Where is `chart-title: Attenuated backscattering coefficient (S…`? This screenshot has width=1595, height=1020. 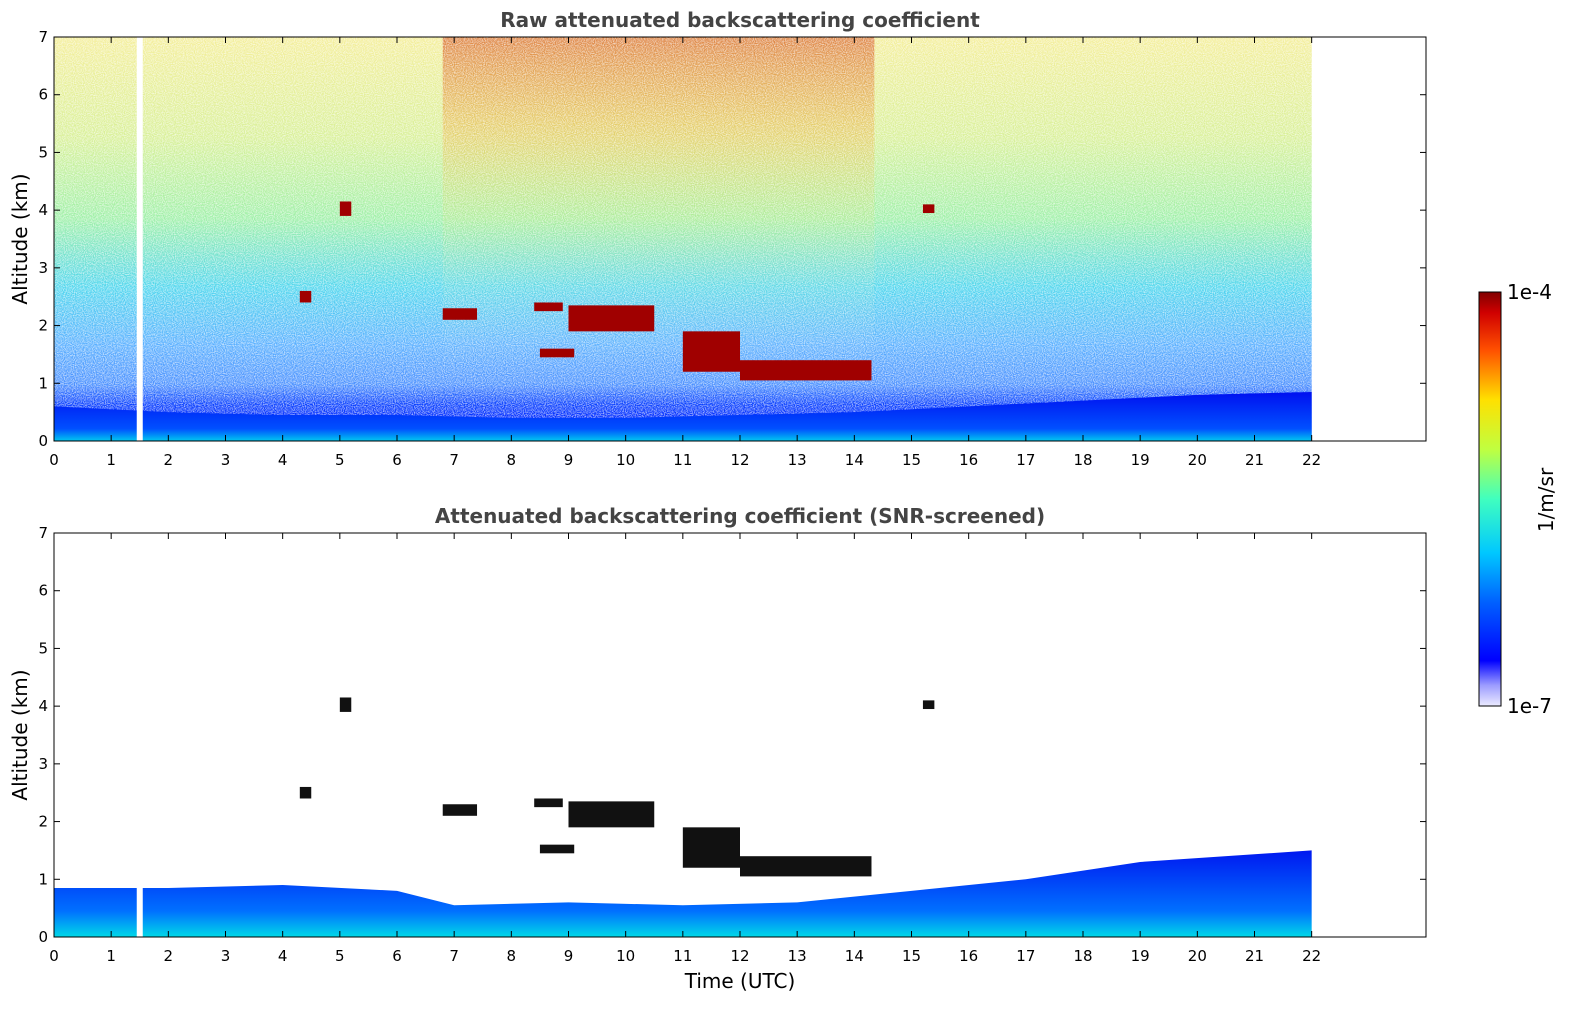 chart-title: Attenuated backscattering coefficient (S… is located at coordinates (740, 516).